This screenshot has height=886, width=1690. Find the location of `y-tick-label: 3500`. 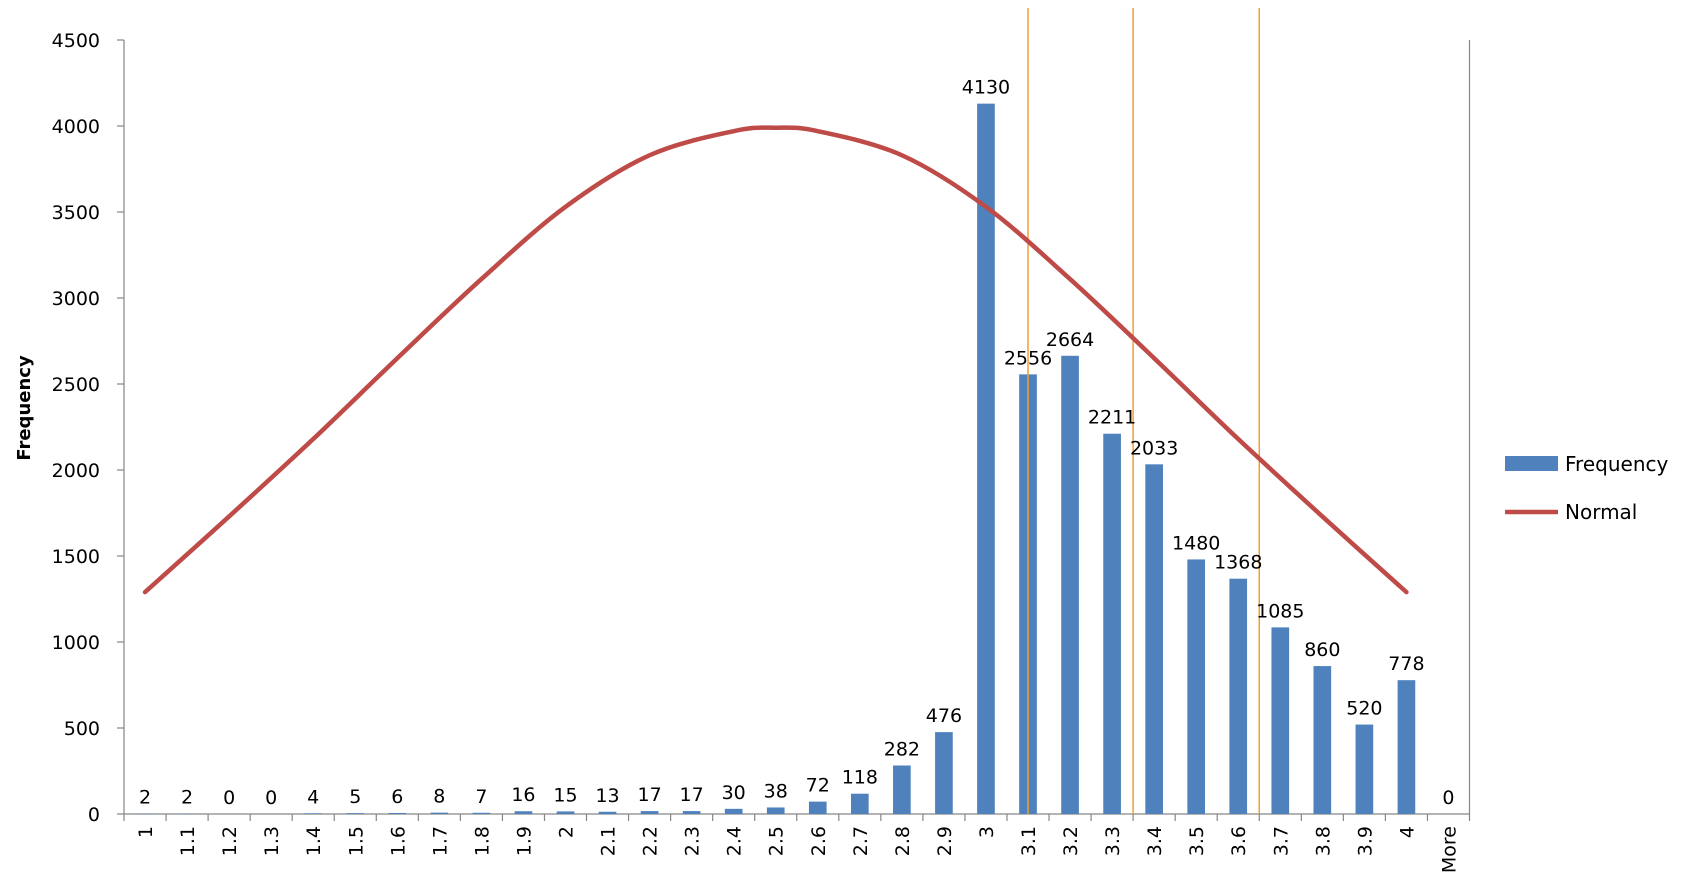

y-tick-label: 3500 is located at coordinates (76, 213).